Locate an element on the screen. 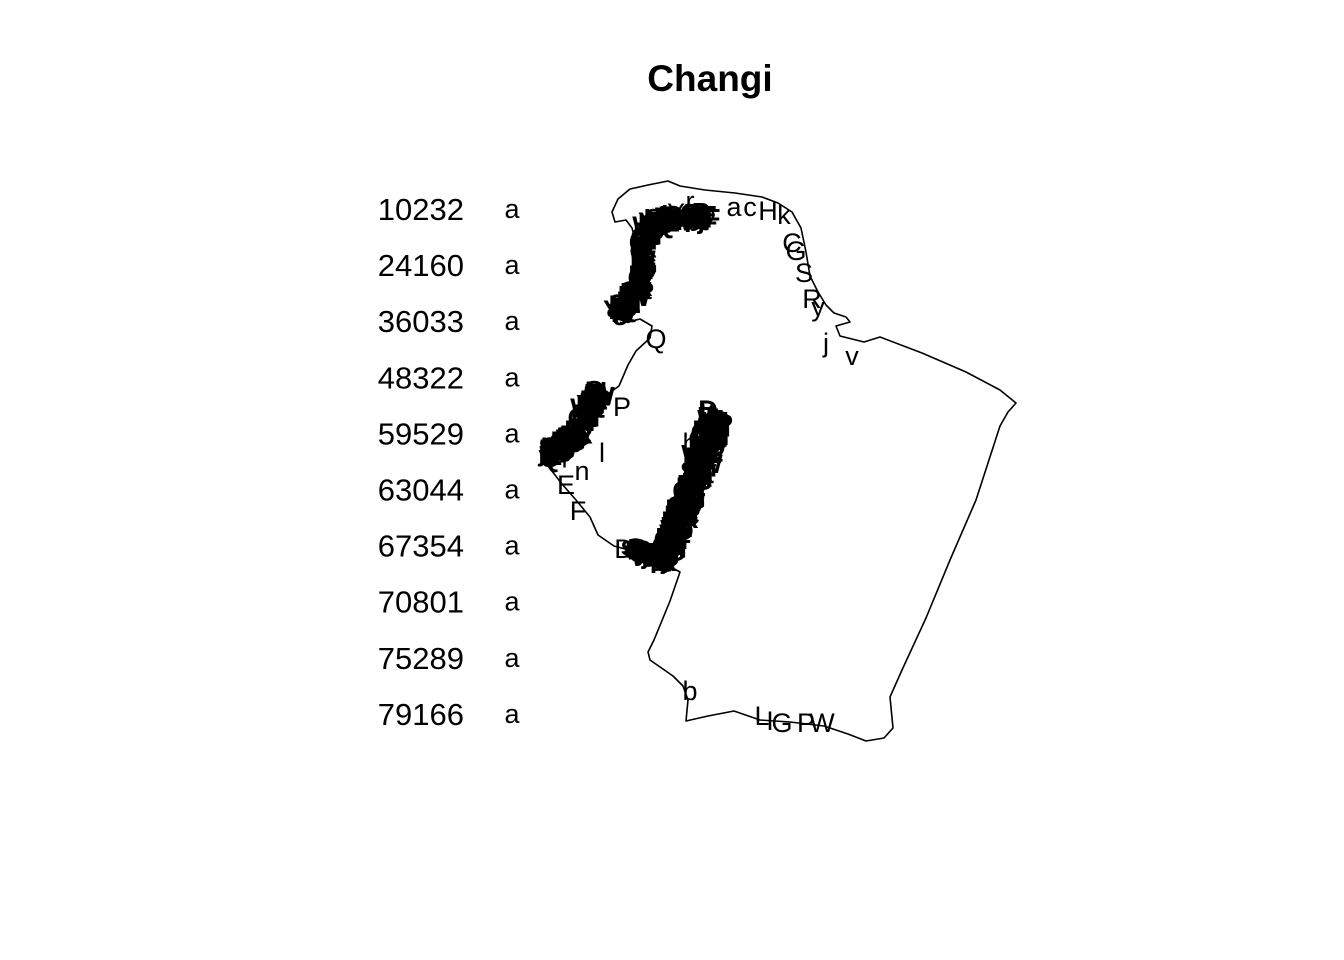 The height and width of the screenshot is (960, 1344). cluster-marker: n is located at coordinates (690, 484).